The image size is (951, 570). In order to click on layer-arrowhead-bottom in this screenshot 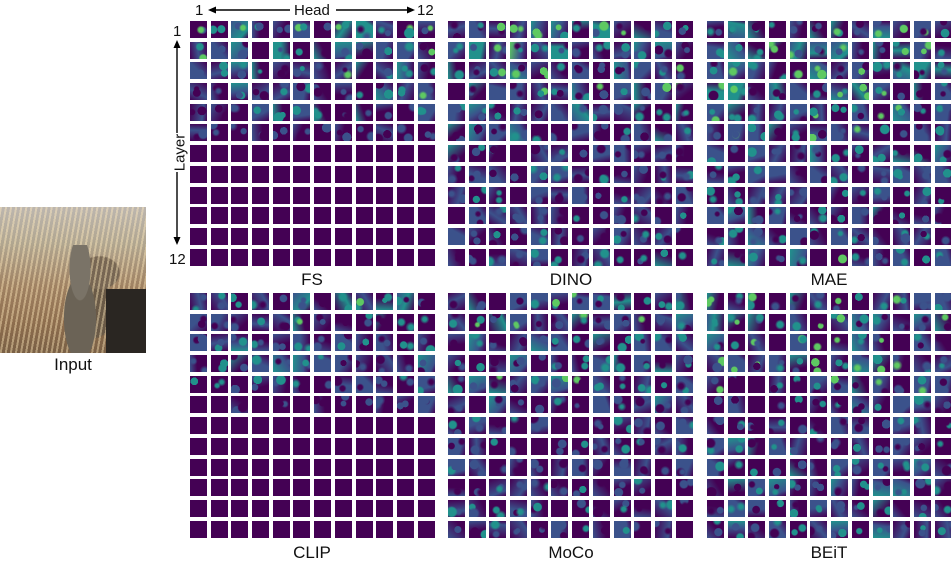, I will do `click(177, 241)`.